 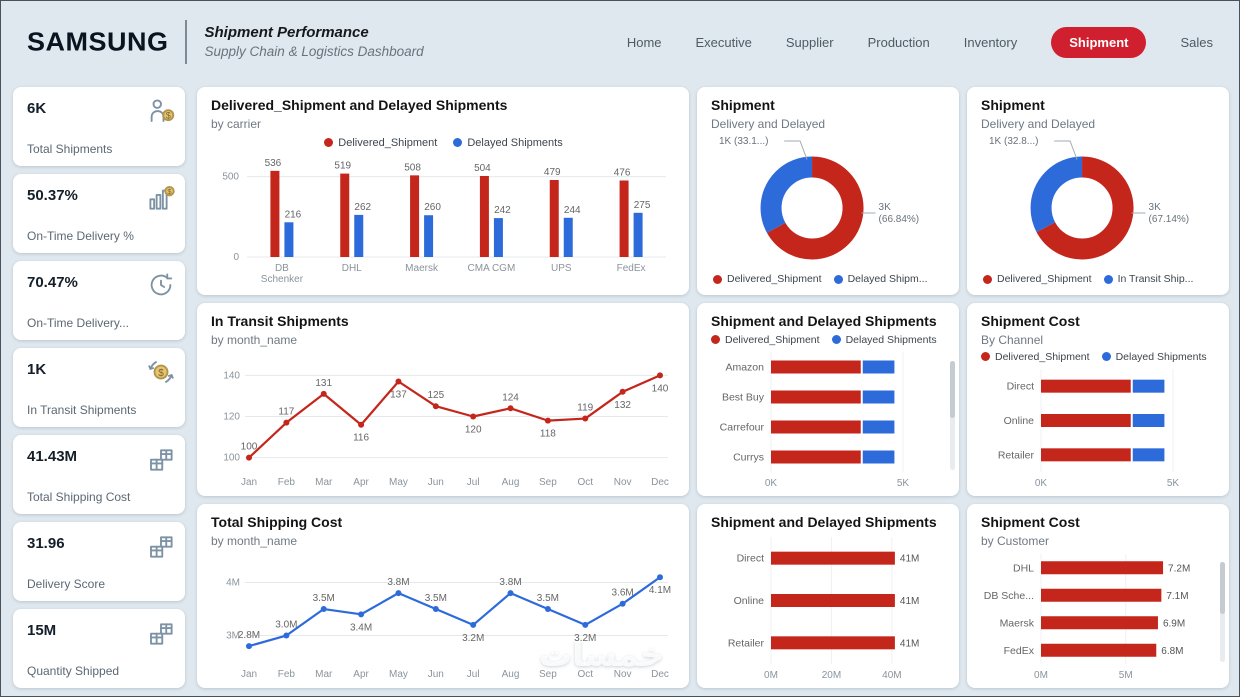 What do you see at coordinates (99, 474) in the screenshot?
I see `kpi-card-total-shipping-cost: 41.43M Total Shipping Cost` at bounding box center [99, 474].